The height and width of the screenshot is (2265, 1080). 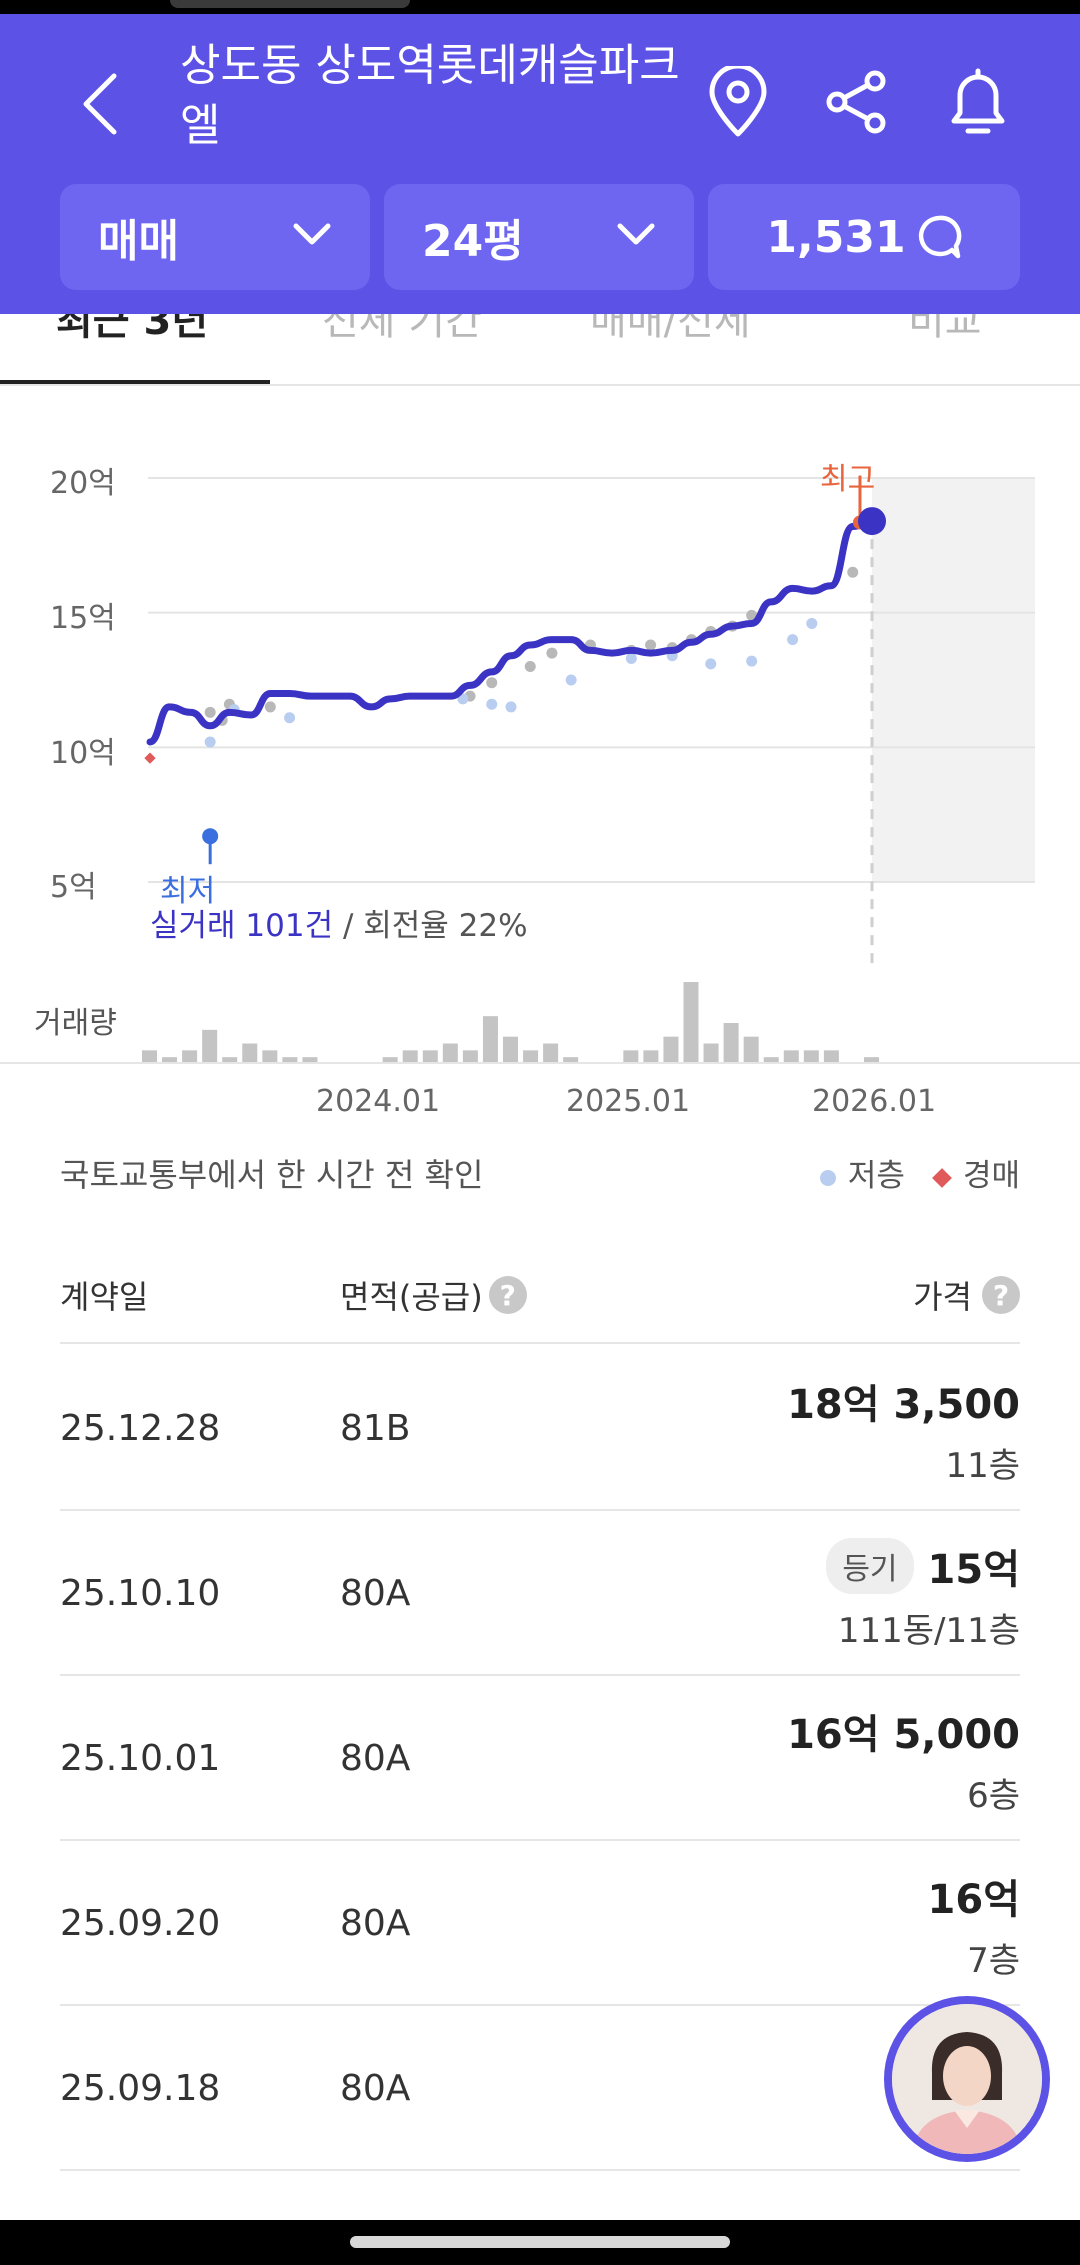 I want to click on location-button, so click(x=738, y=102).